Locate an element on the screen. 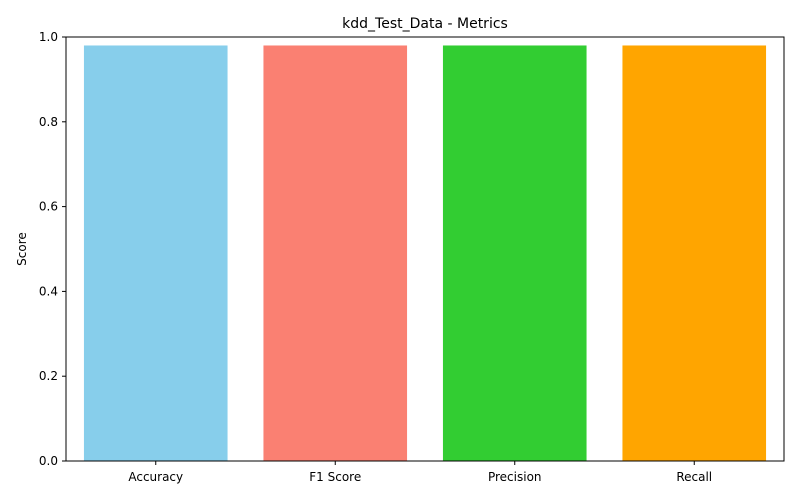 This screenshot has width=800, height=500. y-tick-label: 1.0 is located at coordinates (48, 37).